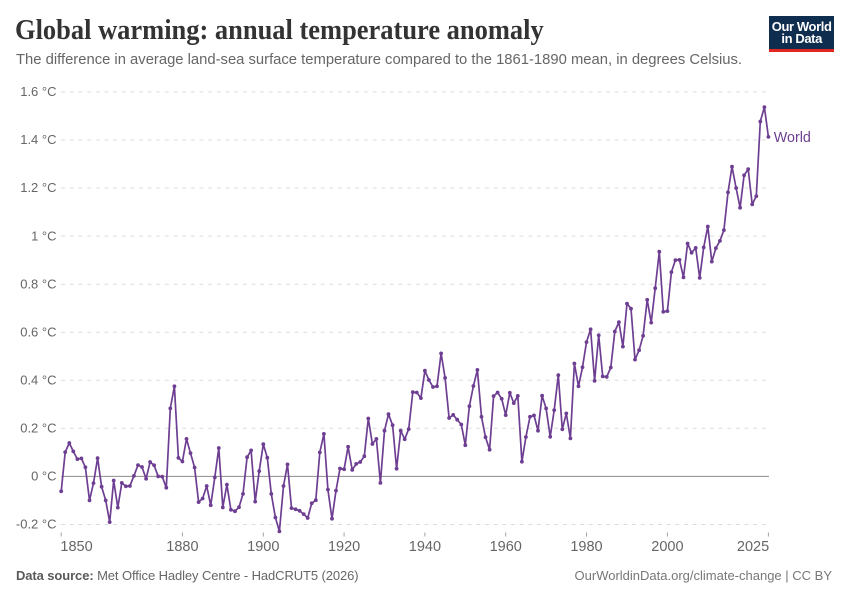 This screenshot has height=600, width=850. Describe the element at coordinates (38, 380) in the screenshot. I see `svg-text: 0.4 °C` at that location.